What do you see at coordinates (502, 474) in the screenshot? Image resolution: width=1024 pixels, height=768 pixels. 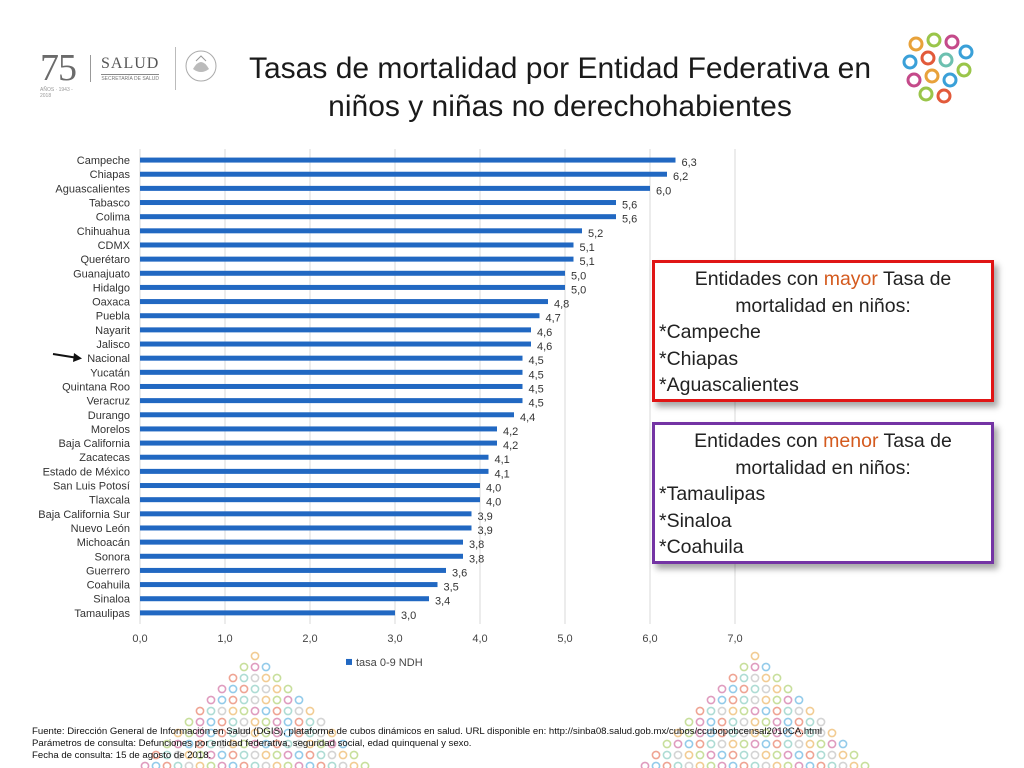 I see `data-label: 4,1` at bounding box center [502, 474].